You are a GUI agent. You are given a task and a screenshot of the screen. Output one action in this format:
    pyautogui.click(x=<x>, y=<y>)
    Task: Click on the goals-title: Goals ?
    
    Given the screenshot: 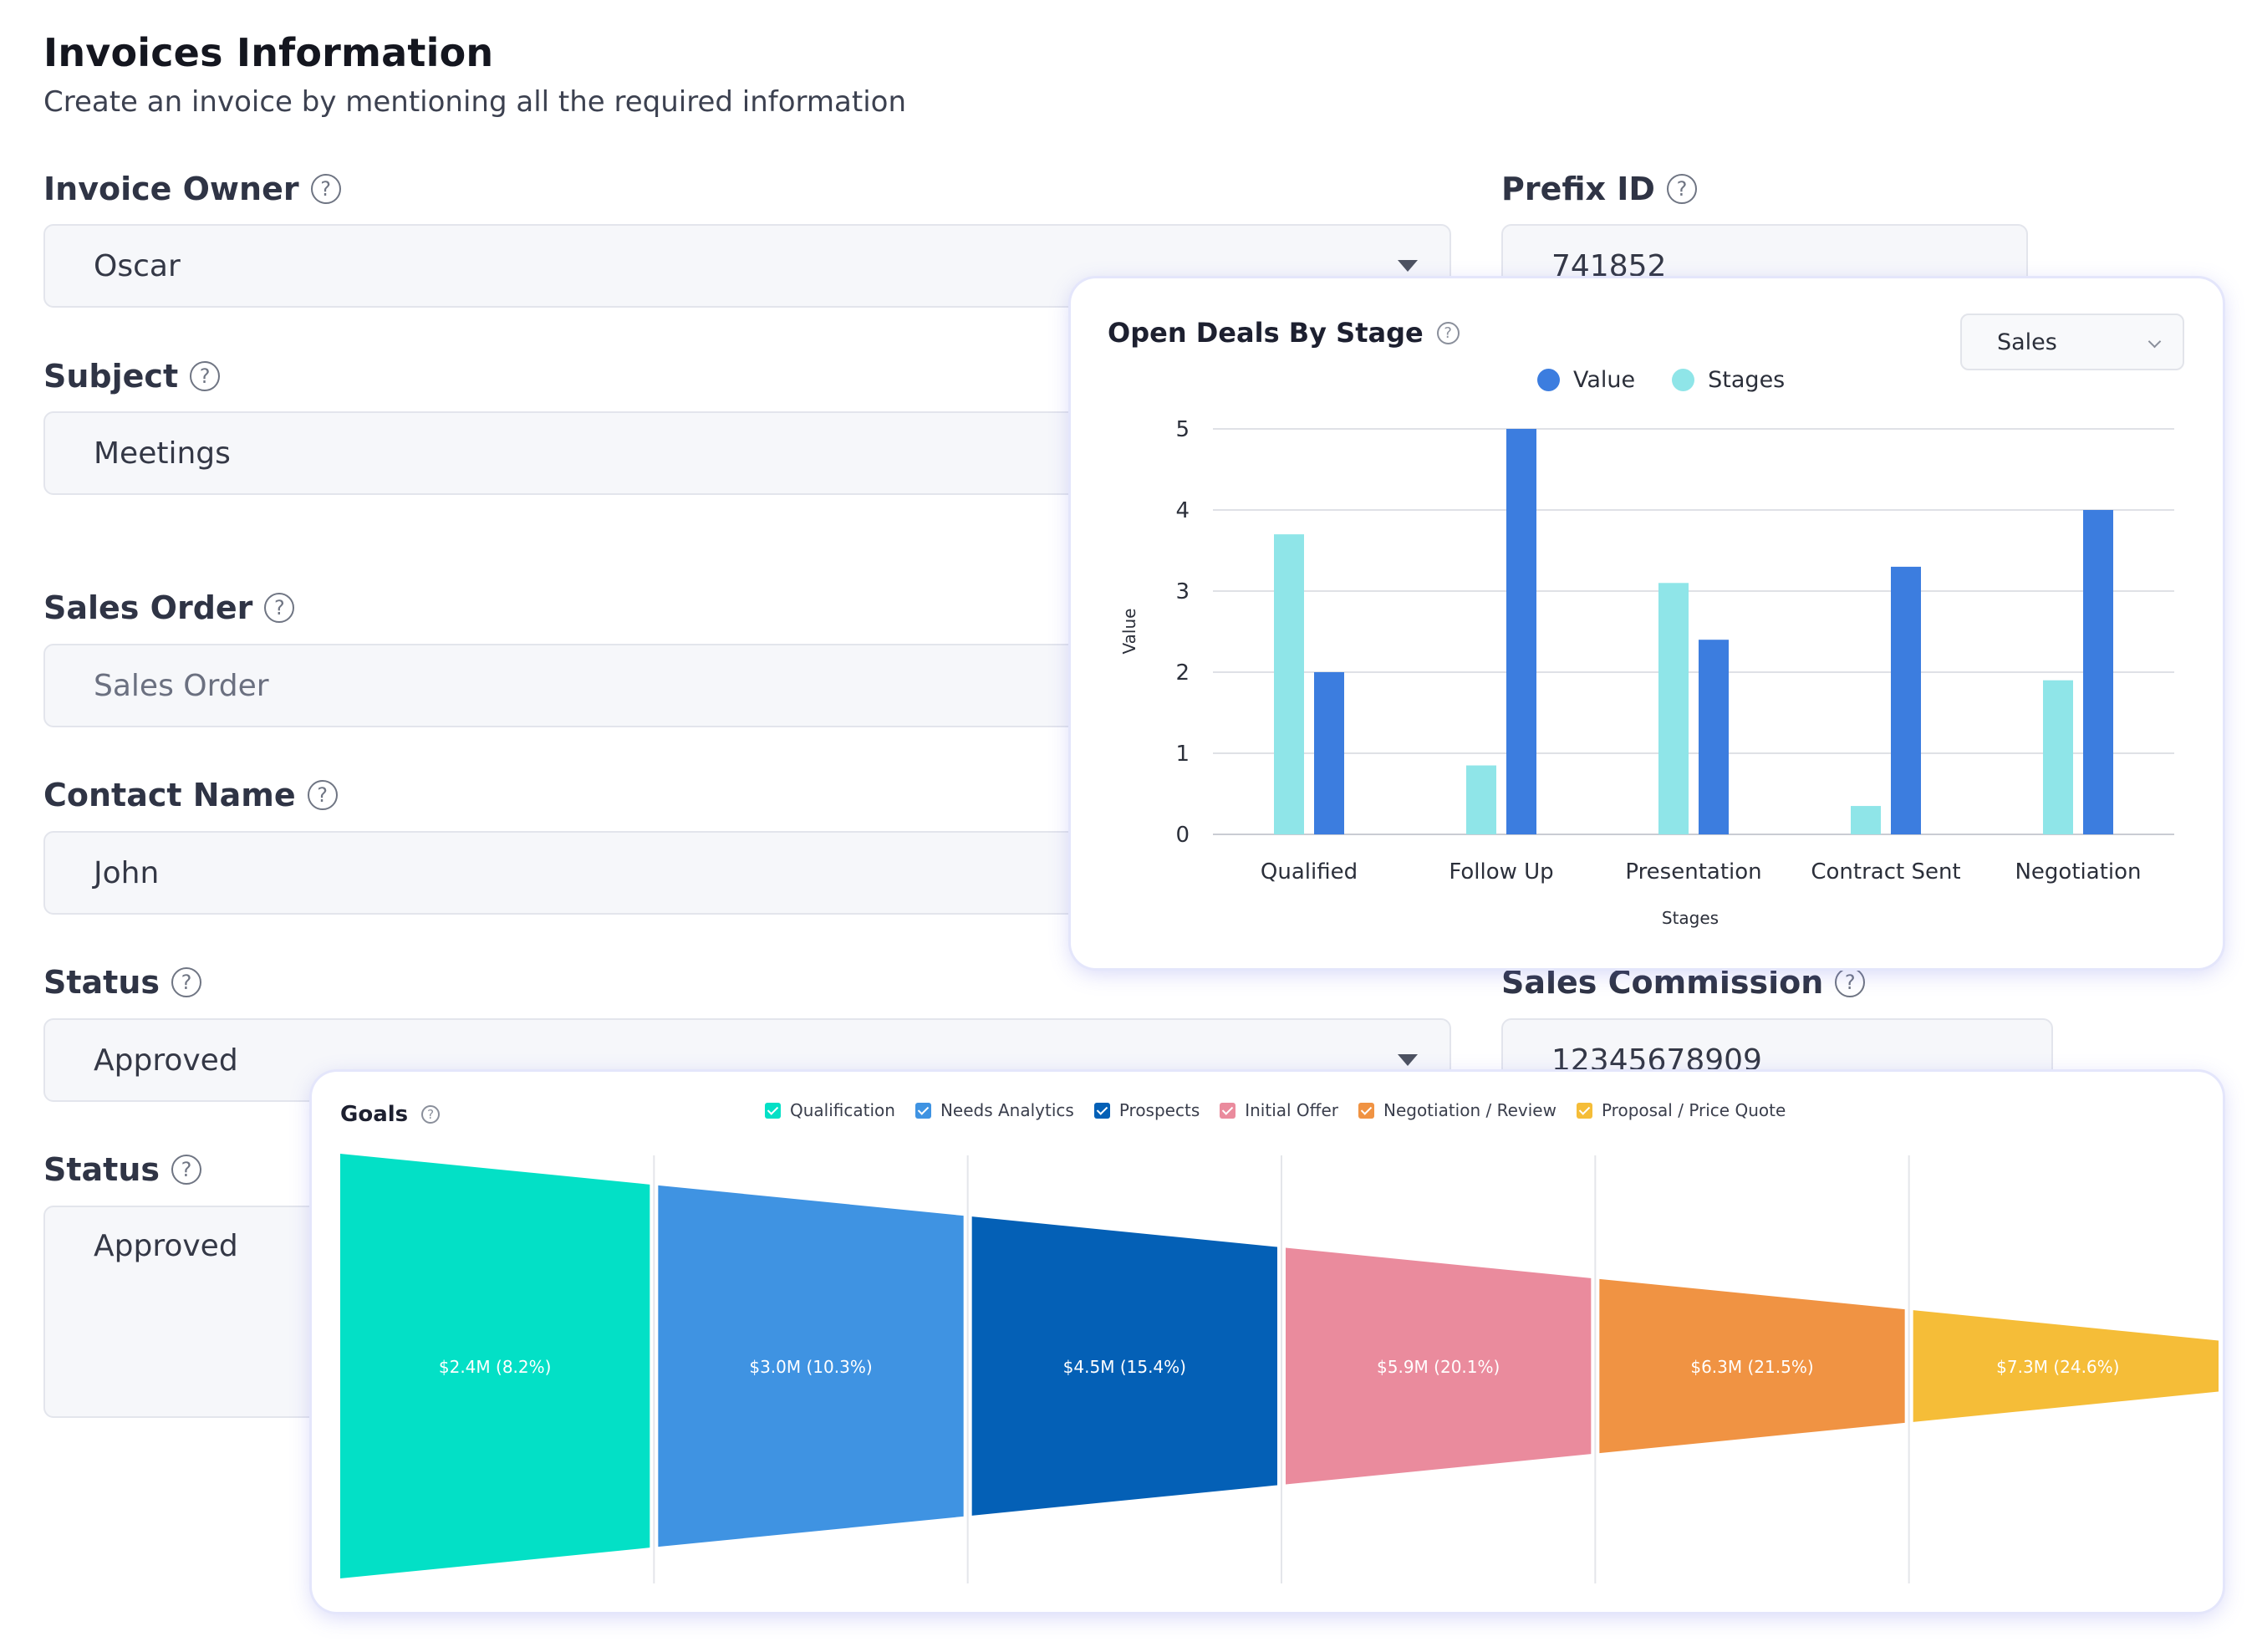 What is the action you would take?
    pyautogui.click(x=391, y=1114)
    